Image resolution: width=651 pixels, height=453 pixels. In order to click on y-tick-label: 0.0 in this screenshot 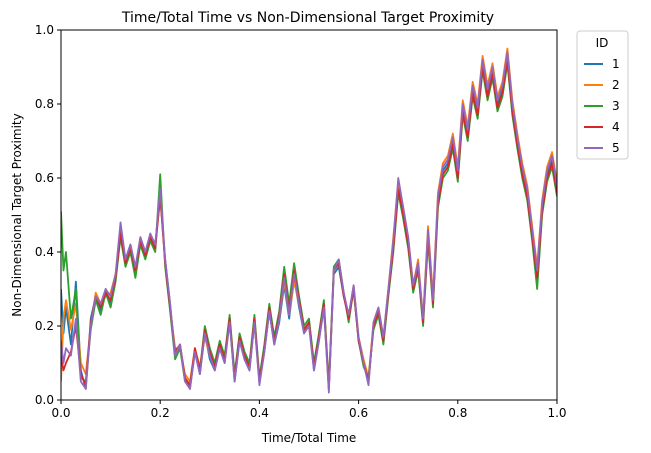, I will do `click(44, 400)`.